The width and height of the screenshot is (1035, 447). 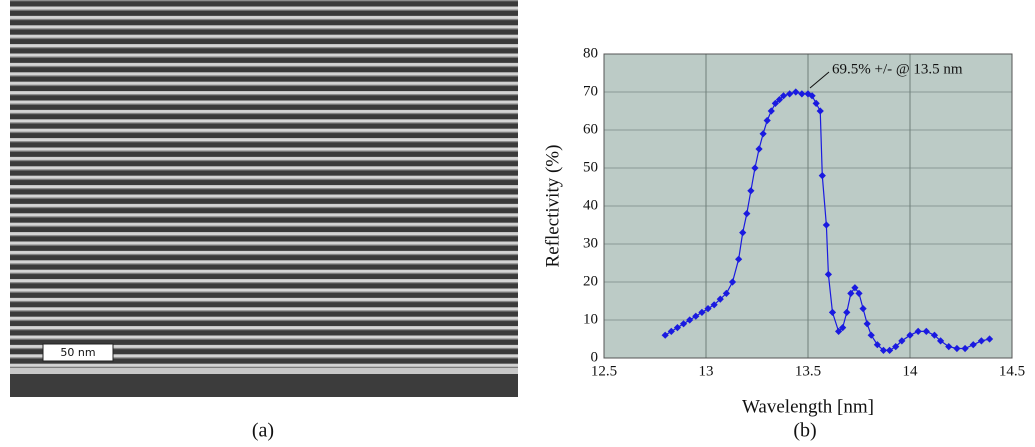 I want to click on x-tick-label: 12.5, so click(x=604, y=371).